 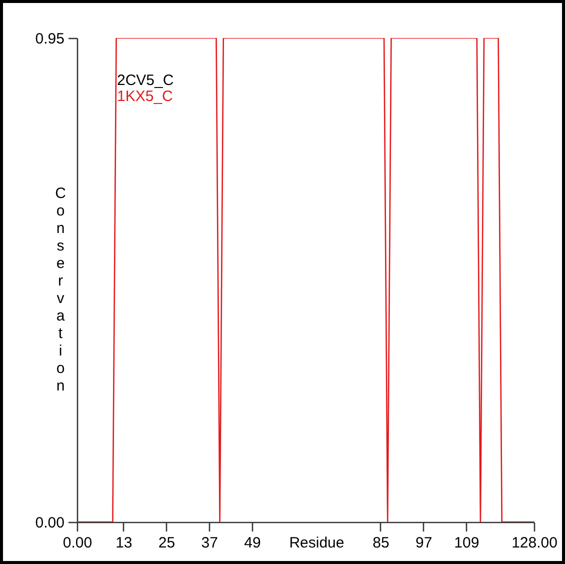 What do you see at coordinates (145, 96) in the screenshot?
I see `series-label: 1KX5_C` at bounding box center [145, 96].